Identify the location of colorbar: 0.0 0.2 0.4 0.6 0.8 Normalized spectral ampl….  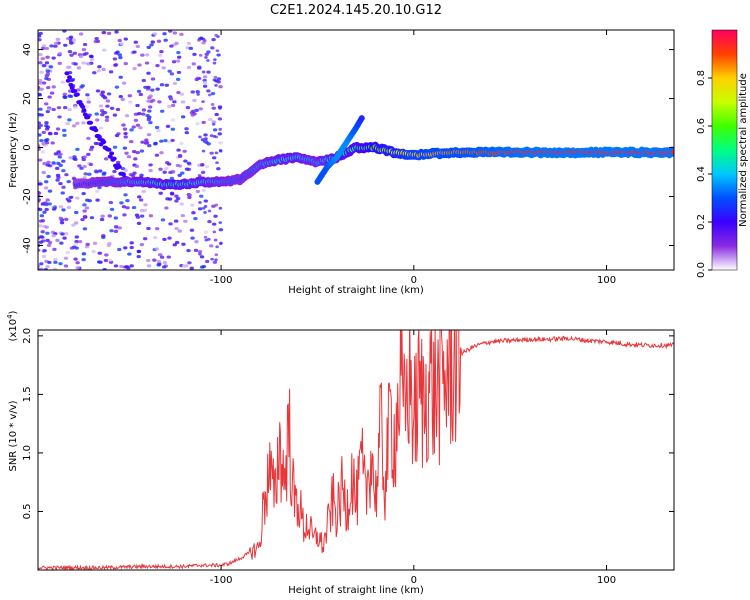
(722, 153).